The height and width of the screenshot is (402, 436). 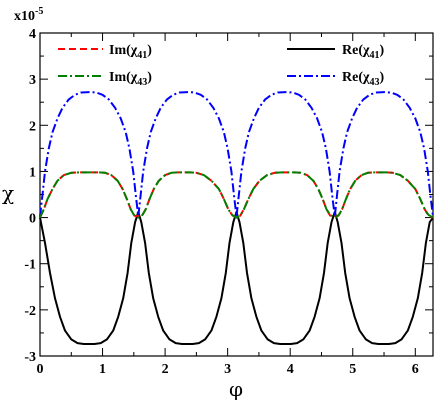 What do you see at coordinates (30, 265) in the screenshot?
I see `y-tick-label: -1` at bounding box center [30, 265].